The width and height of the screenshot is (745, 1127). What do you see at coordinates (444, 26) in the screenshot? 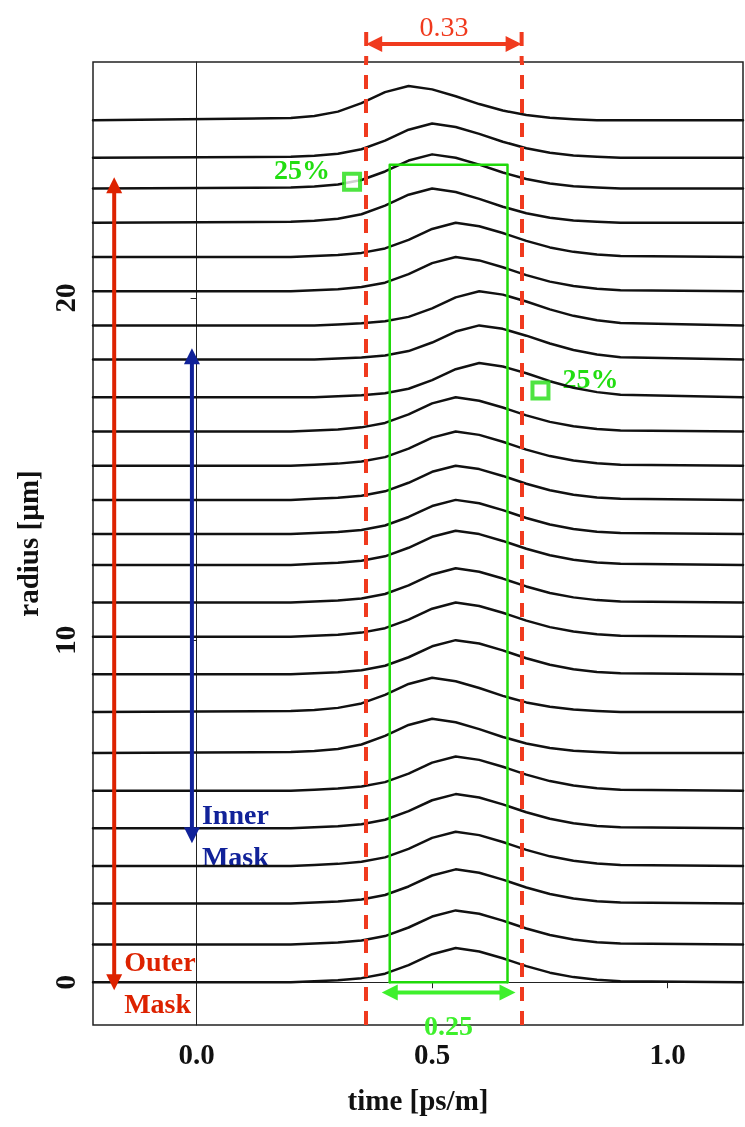
I see `text: 0.33` at bounding box center [444, 26].